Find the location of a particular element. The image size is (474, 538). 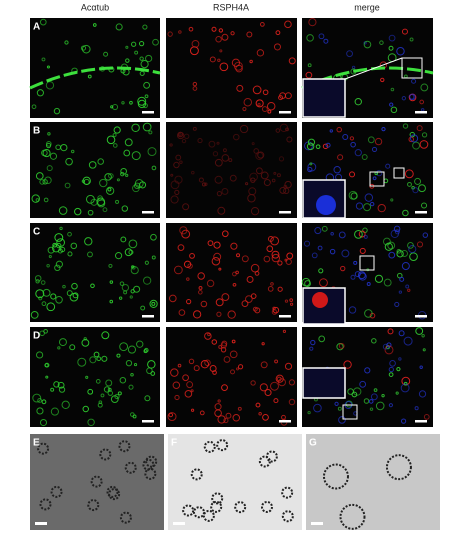

panel-label: A is located at coordinates (36, 27).